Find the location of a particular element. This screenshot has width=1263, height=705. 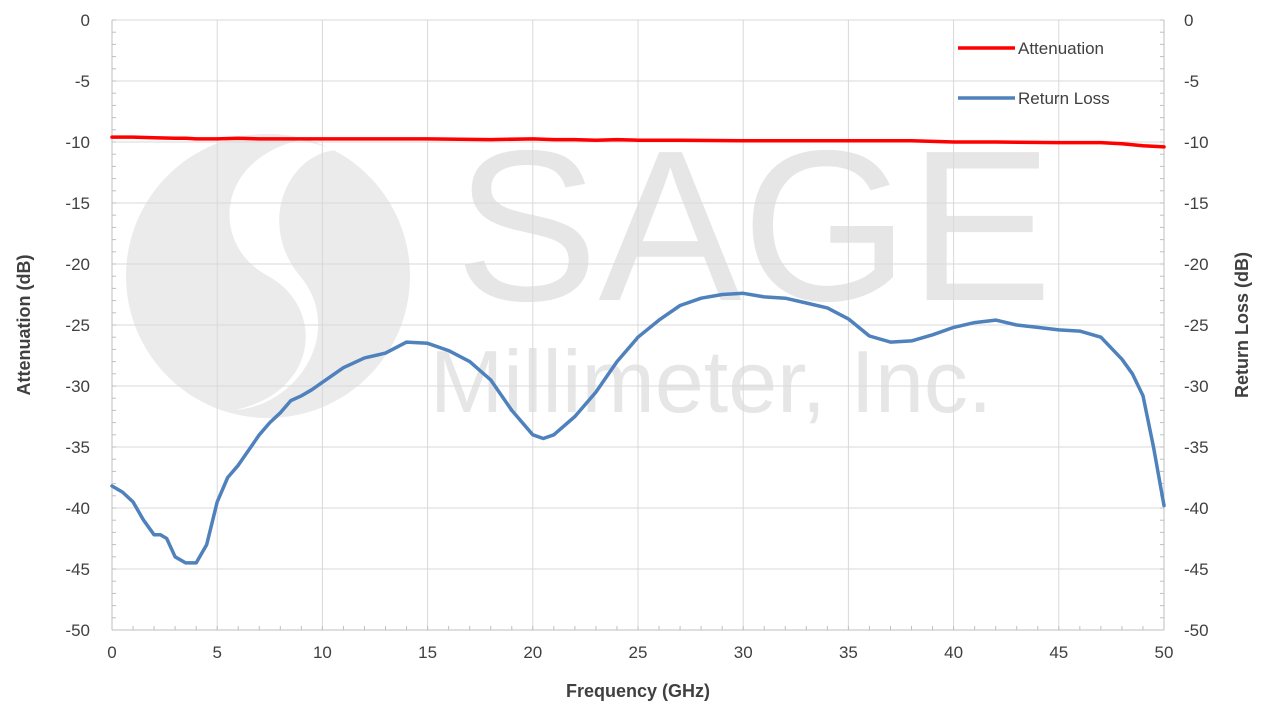

x-tick-label: 45 is located at coordinates (1058, 652).